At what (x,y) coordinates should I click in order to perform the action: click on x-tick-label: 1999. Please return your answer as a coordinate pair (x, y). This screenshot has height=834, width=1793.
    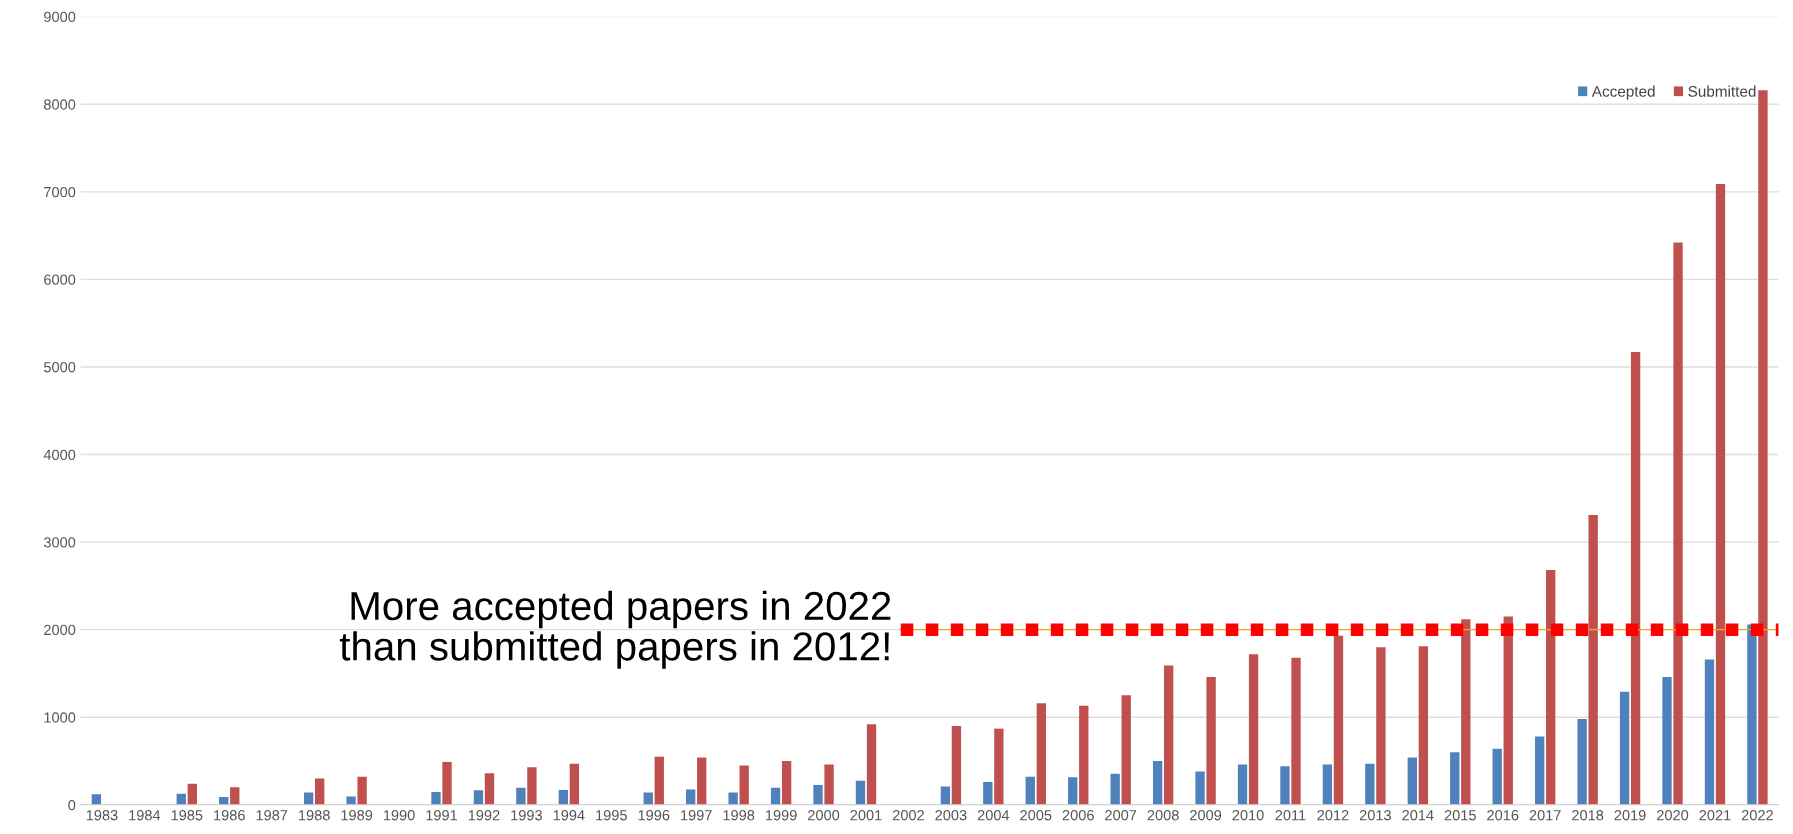
    Looking at the image, I should click on (781, 815).